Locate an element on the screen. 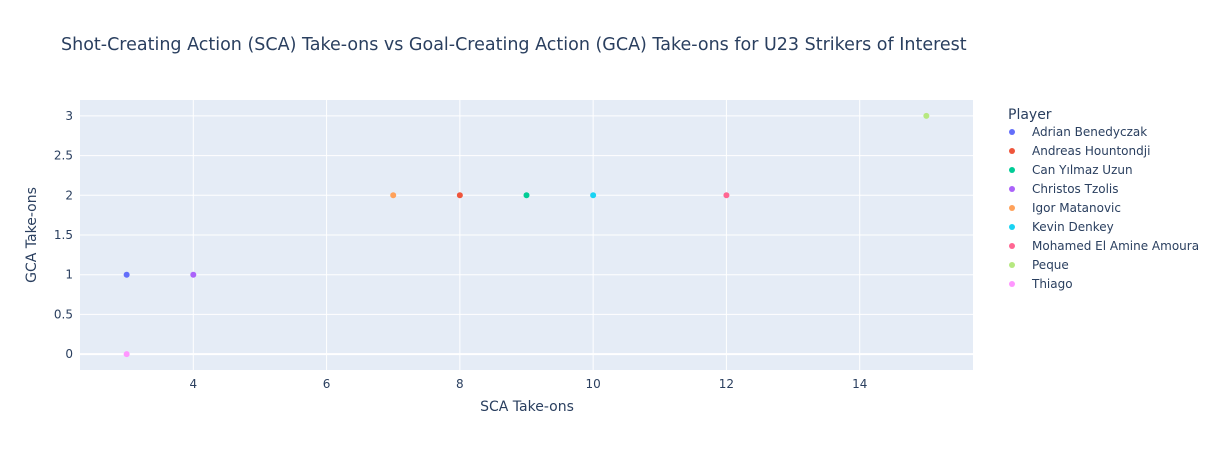 The image size is (1216, 450). legend-item: Adrian Benedyczak is located at coordinates (1089, 132).